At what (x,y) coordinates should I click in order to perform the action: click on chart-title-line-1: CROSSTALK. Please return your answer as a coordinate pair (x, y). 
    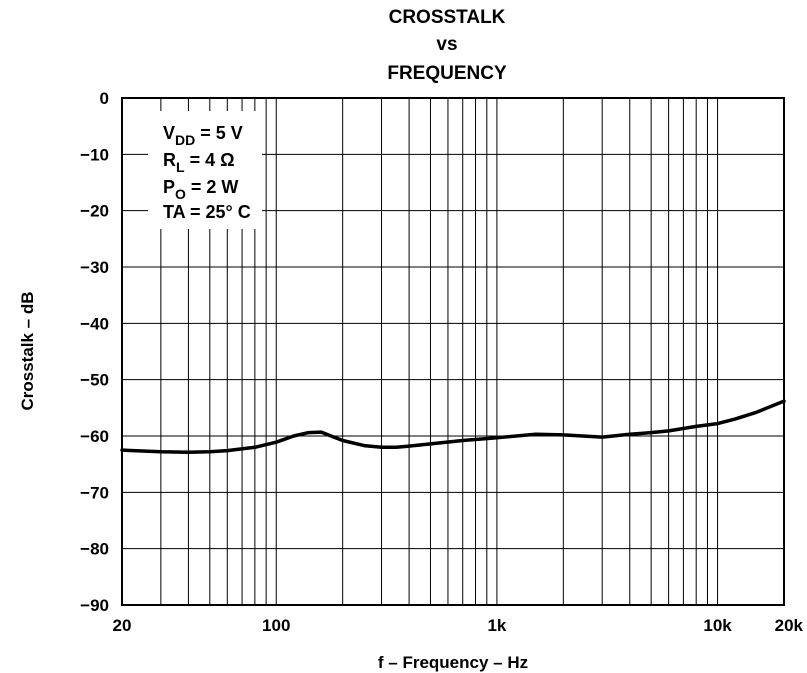
    Looking at the image, I should click on (447, 17).